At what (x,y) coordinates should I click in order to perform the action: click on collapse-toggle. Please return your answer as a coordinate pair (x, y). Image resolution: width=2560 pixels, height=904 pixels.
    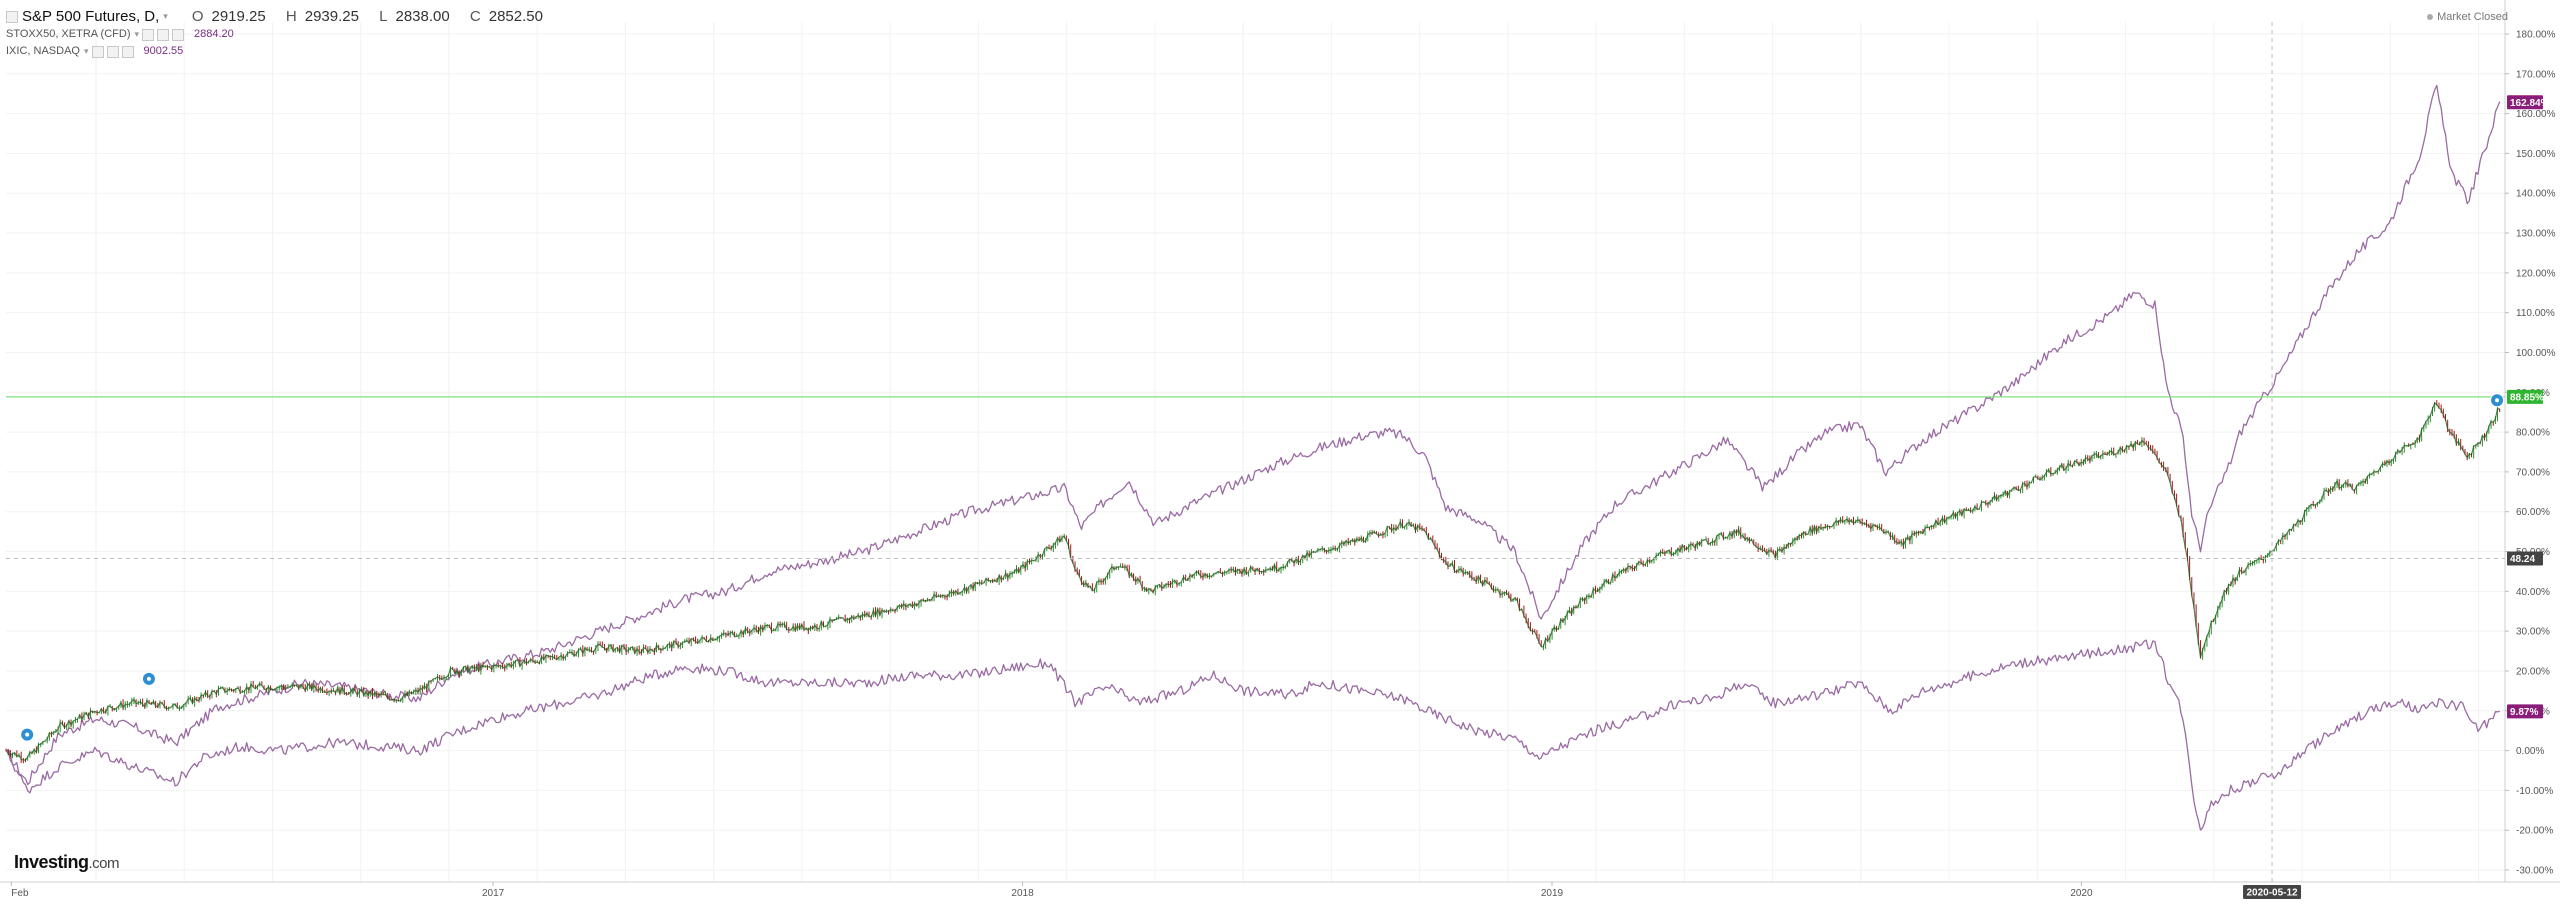
    Looking at the image, I should click on (12, 16).